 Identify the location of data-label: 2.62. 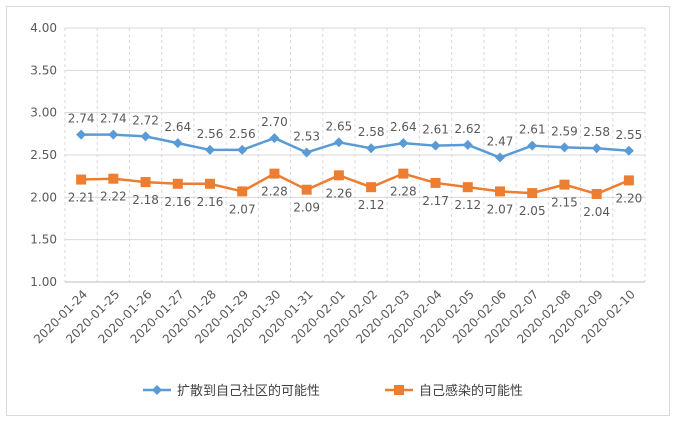
(467, 129).